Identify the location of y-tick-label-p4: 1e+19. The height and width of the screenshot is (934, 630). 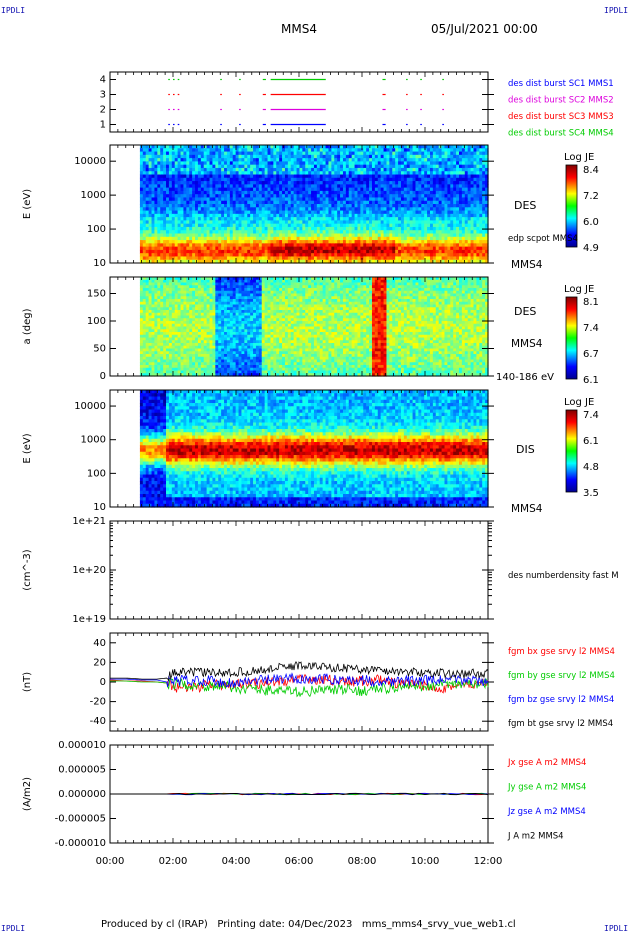
(89, 619).